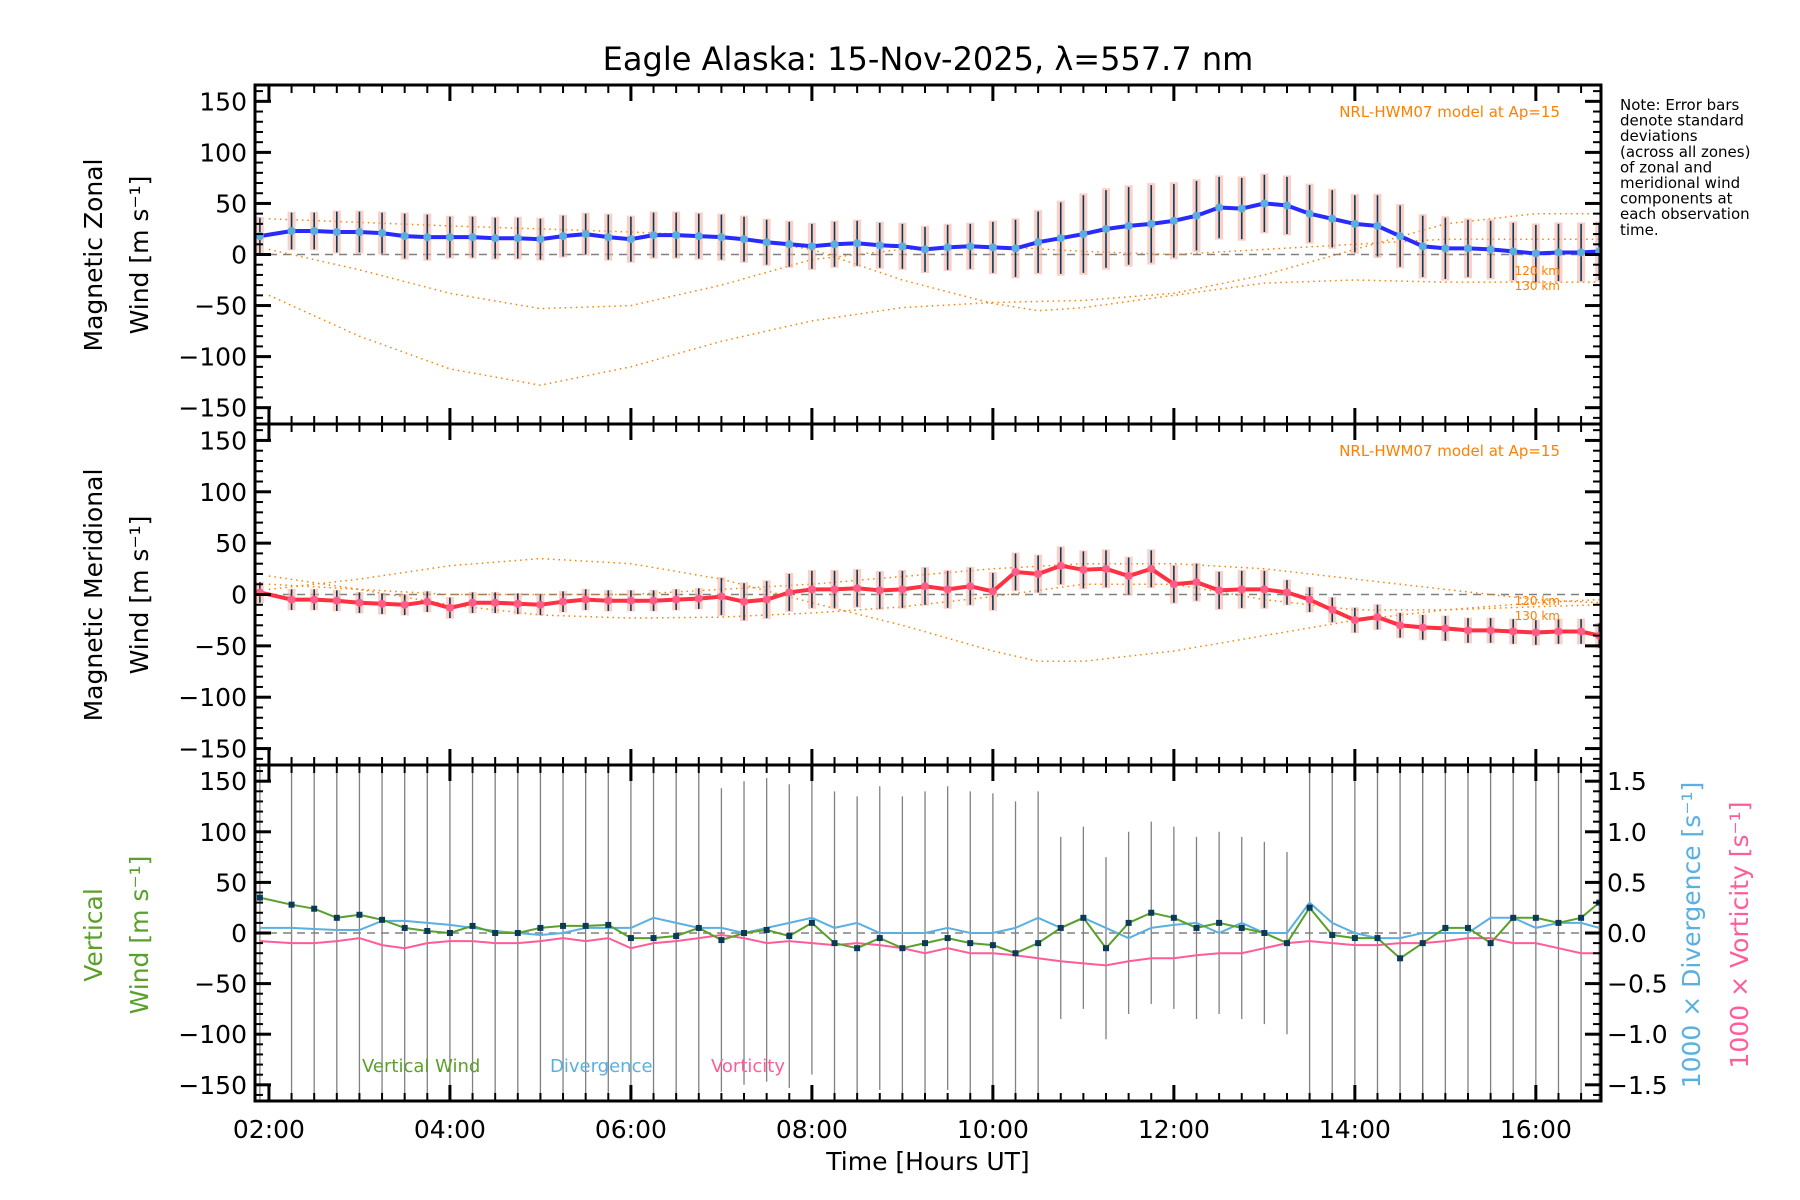 The width and height of the screenshot is (1800, 1200). Describe the element at coordinates (1691, 935) in the screenshot. I see `divergence-y2label: 1000 × Divergence [s⁻¹]` at that location.